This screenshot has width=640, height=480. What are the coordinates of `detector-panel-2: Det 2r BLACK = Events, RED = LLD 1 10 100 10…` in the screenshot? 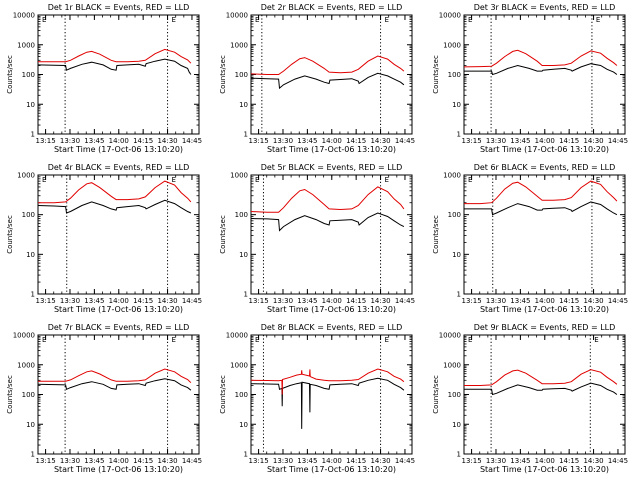 It's located at (319, 80).